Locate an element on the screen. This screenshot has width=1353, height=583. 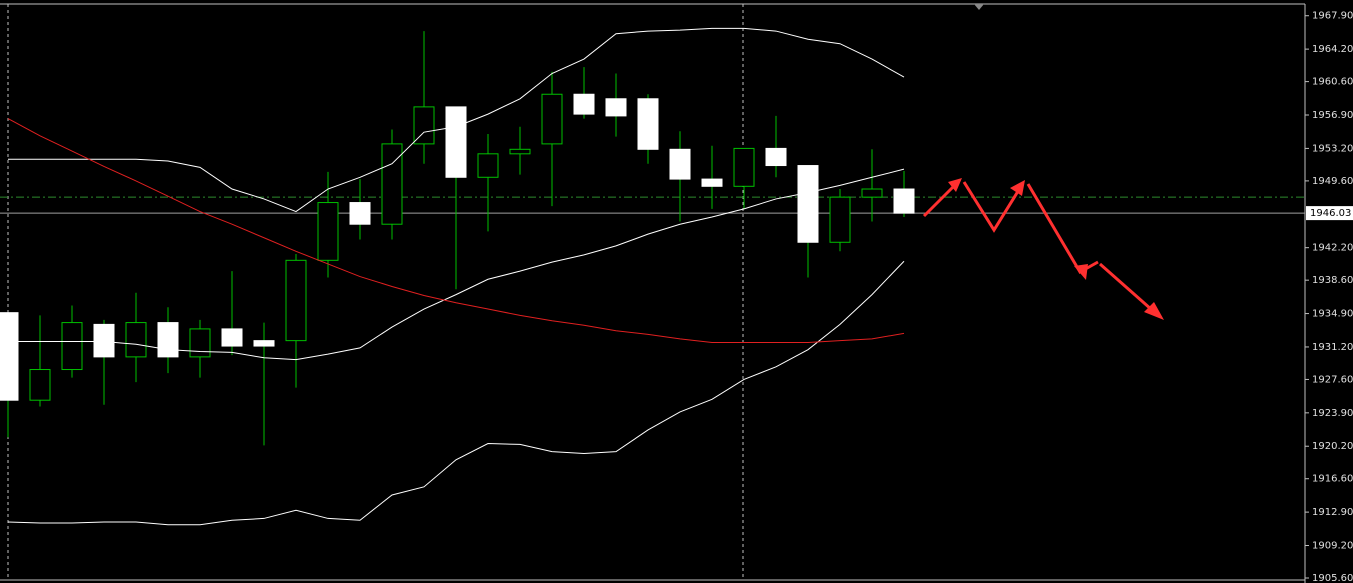
y-tick-label: 1953.20 is located at coordinates (1332, 148).